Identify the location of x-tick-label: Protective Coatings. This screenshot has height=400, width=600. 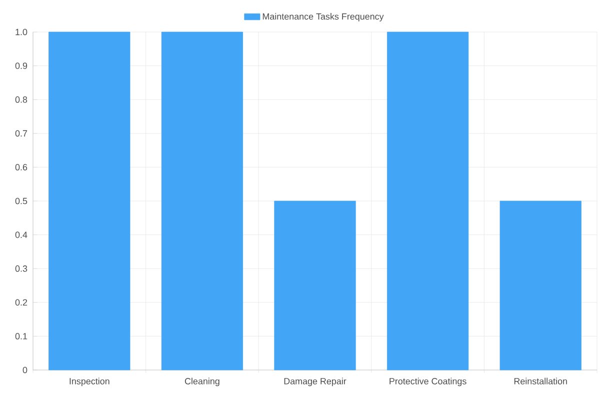
(428, 382).